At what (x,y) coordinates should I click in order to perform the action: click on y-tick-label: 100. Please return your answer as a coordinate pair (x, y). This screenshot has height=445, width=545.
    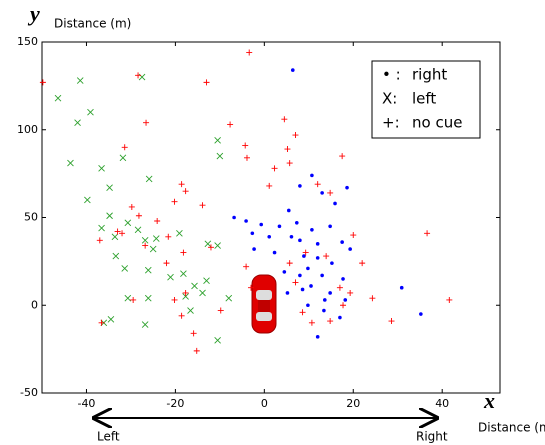
    Looking at the image, I should click on (27, 129).